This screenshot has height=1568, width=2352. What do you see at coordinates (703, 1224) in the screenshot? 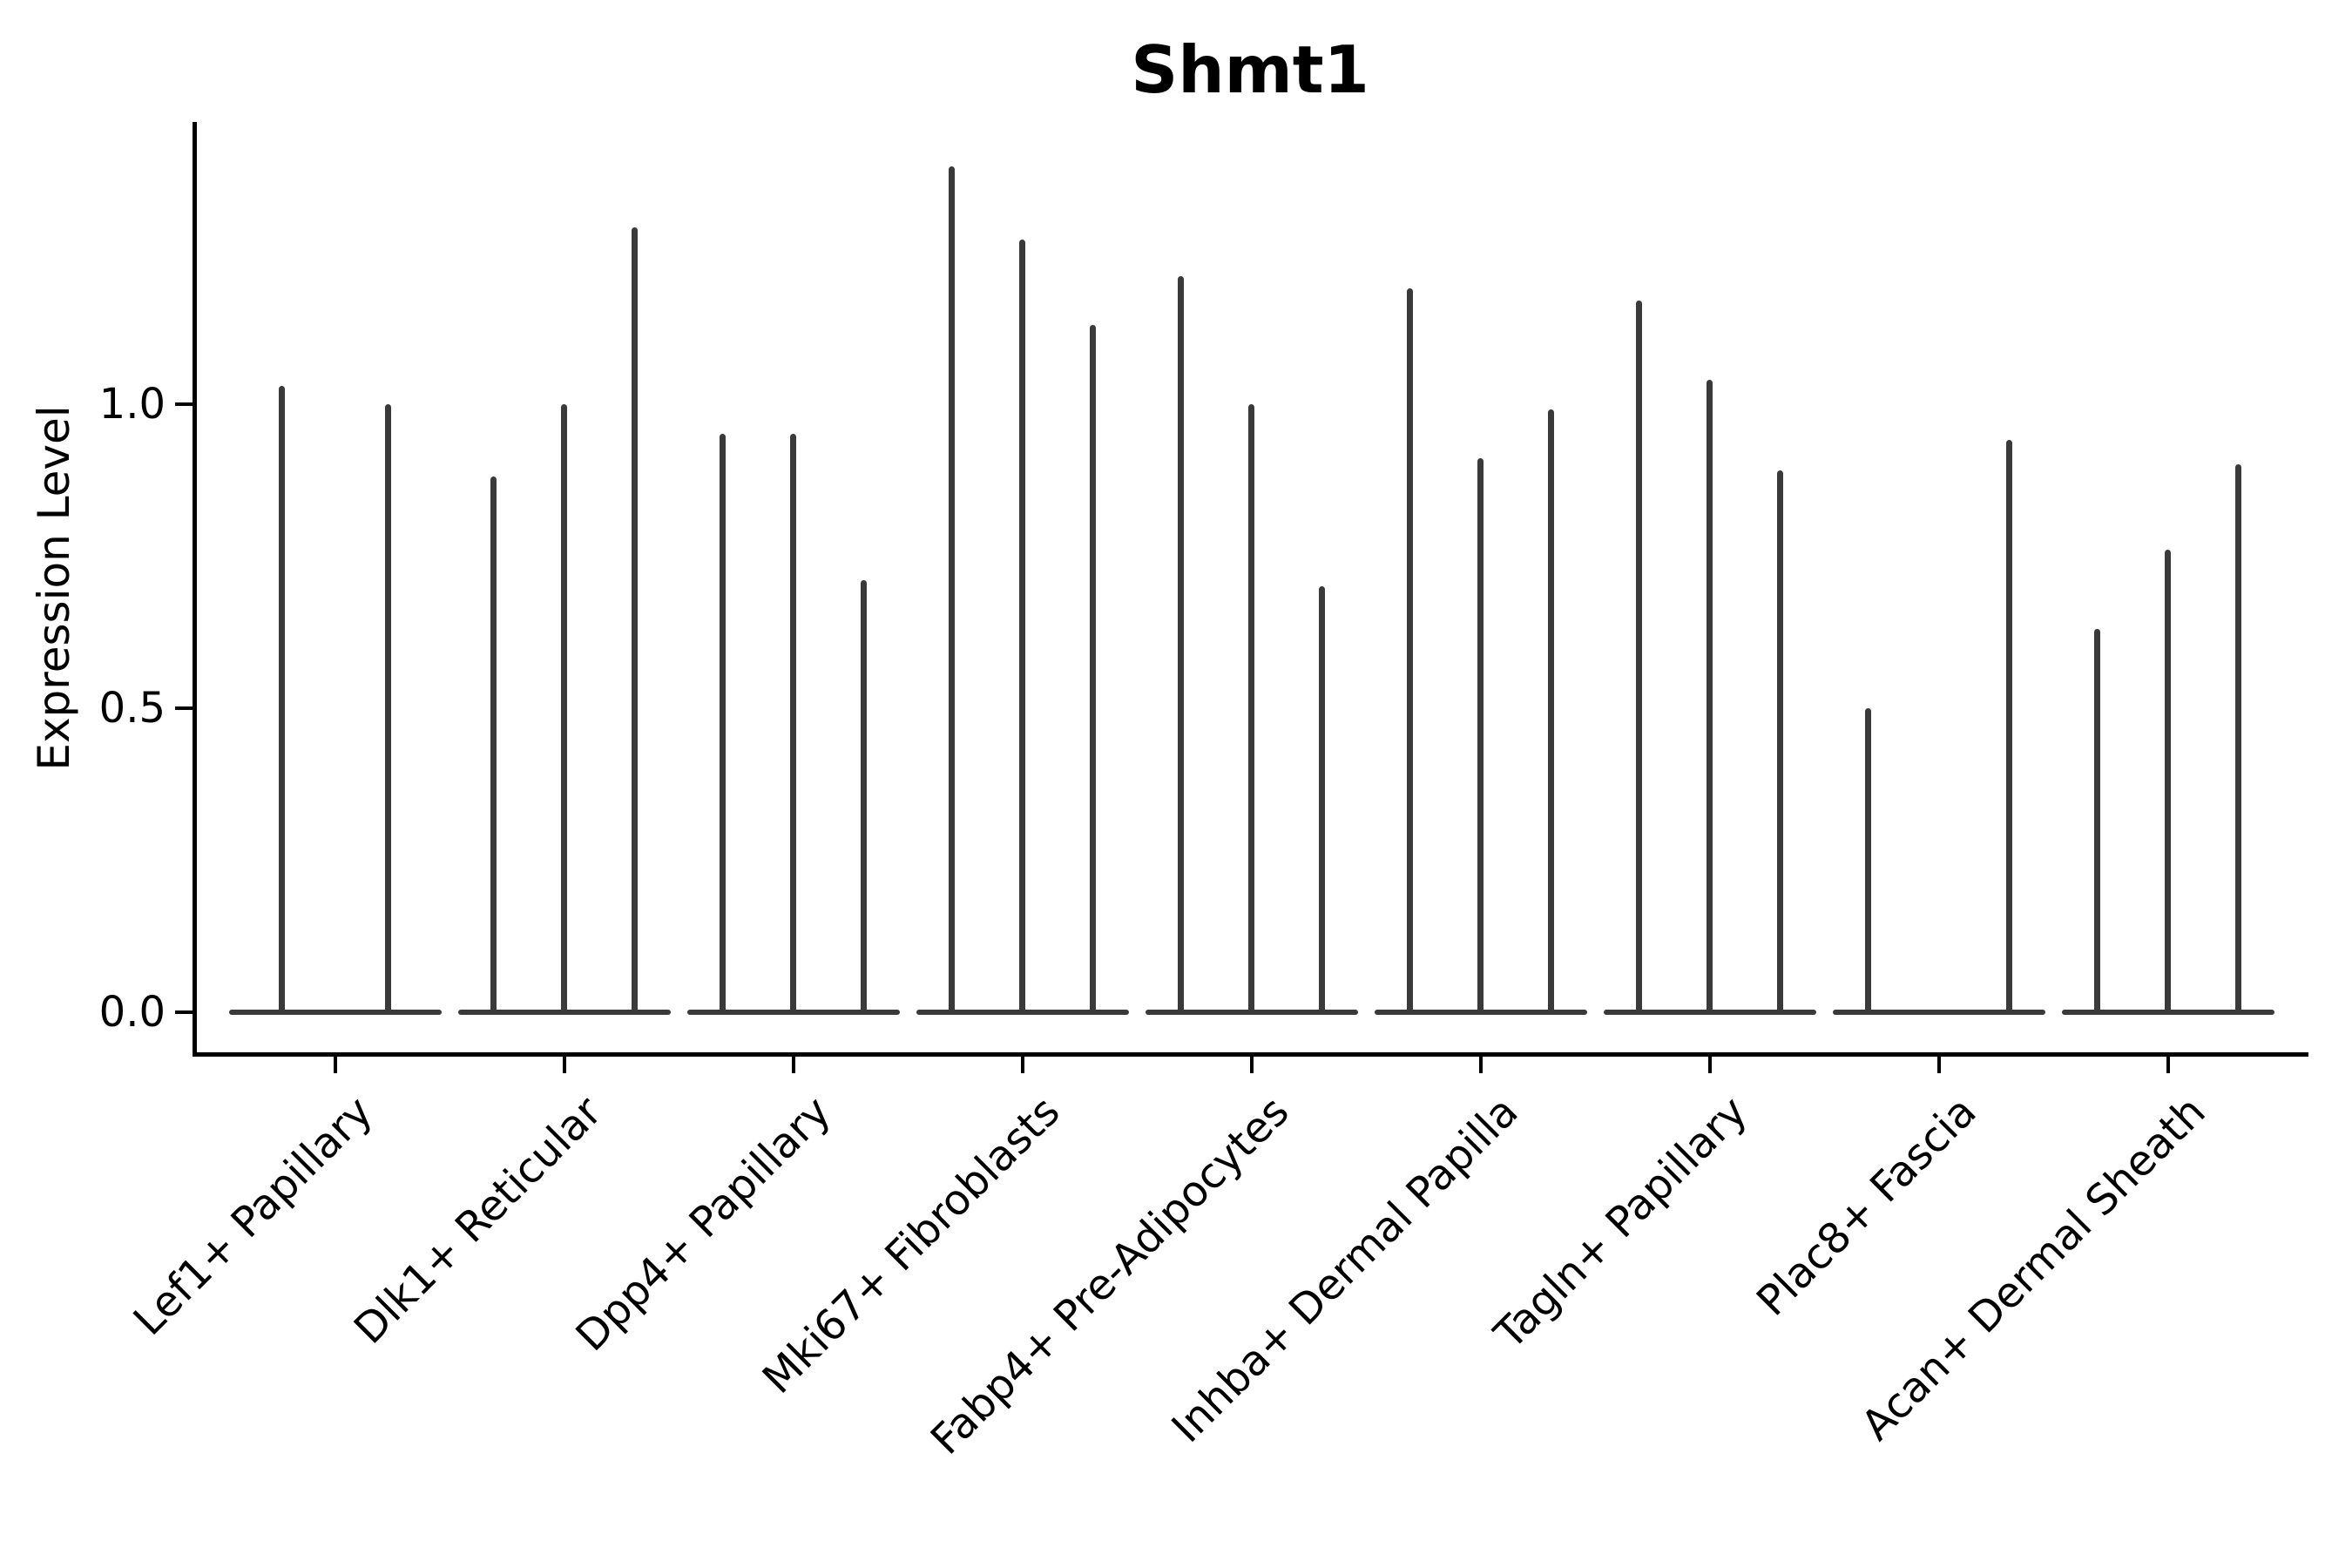
I see `x-tick-label: Dpp4+ Papillary` at bounding box center [703, 1224].